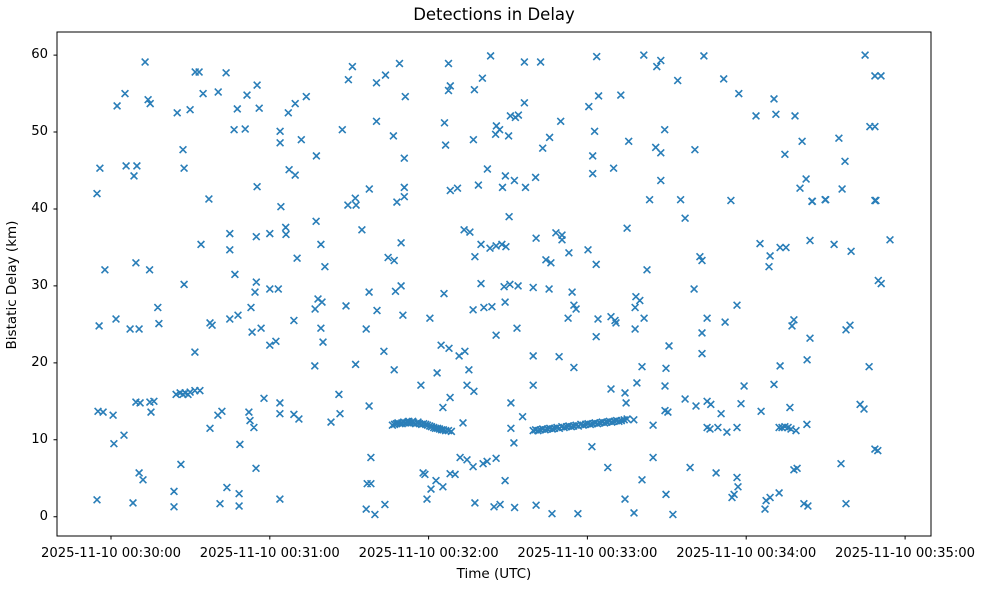 The height and width of the screenshot is (590, 987). What do you see at coordinates (905, 553) in the screenshot?
I see `x-tick-label: 2025-11-10 00:35:00` at bounding box center [905, 553].